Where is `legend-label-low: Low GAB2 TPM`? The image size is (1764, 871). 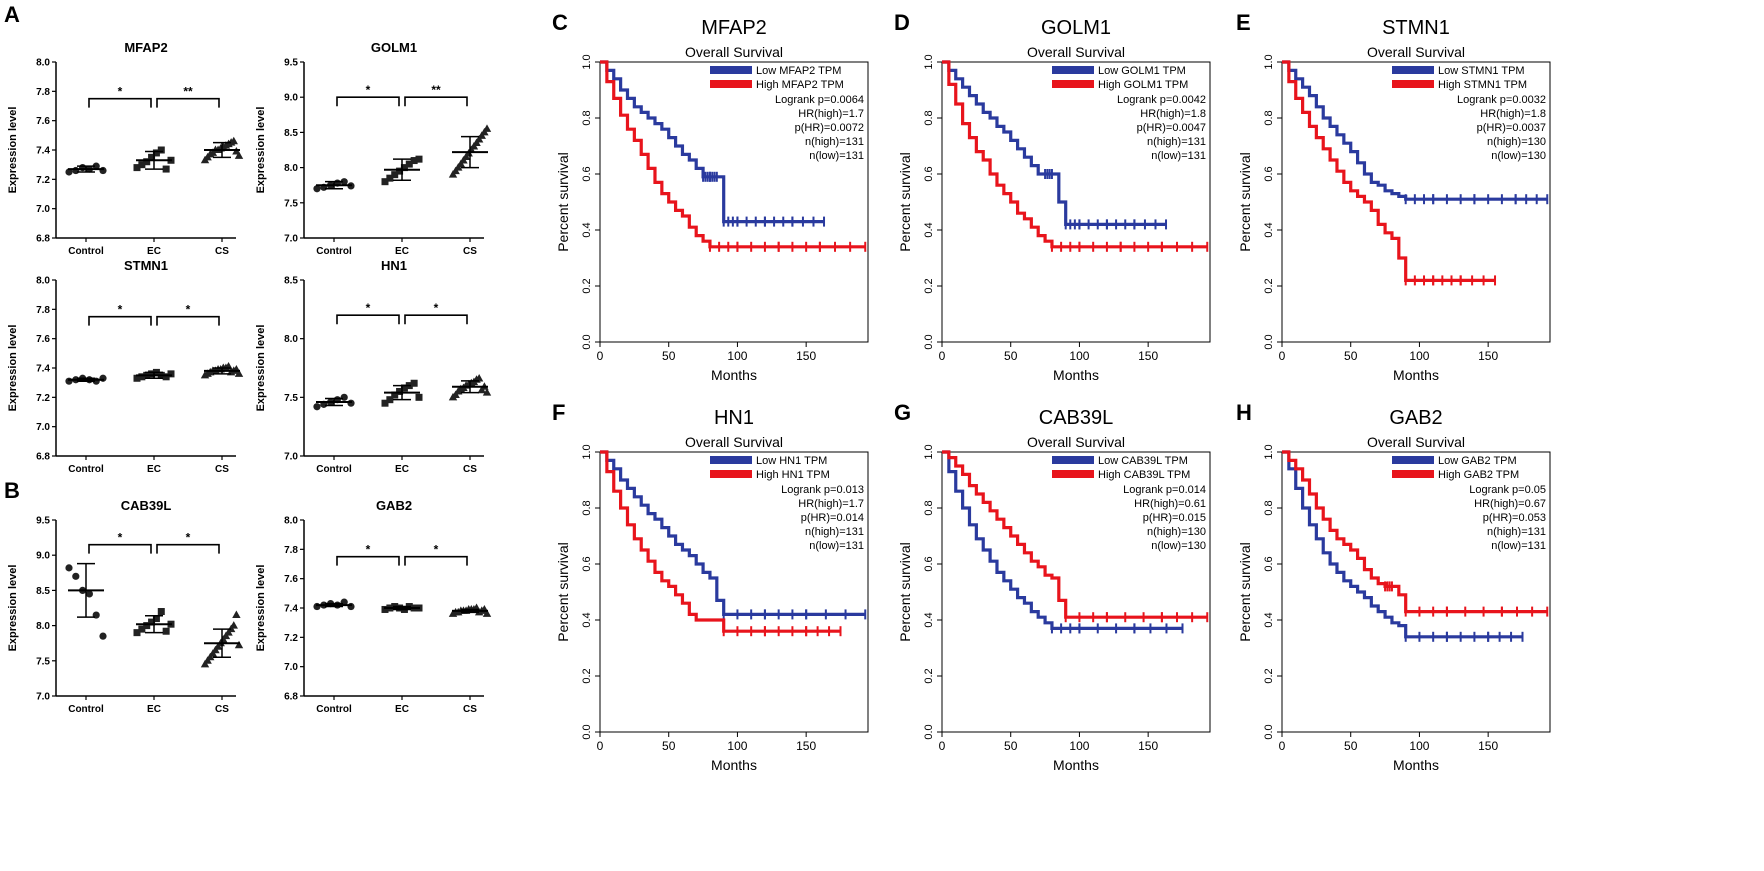 legend-label-low: Low GAB2 TPM is located at coordinates (1477, 461).